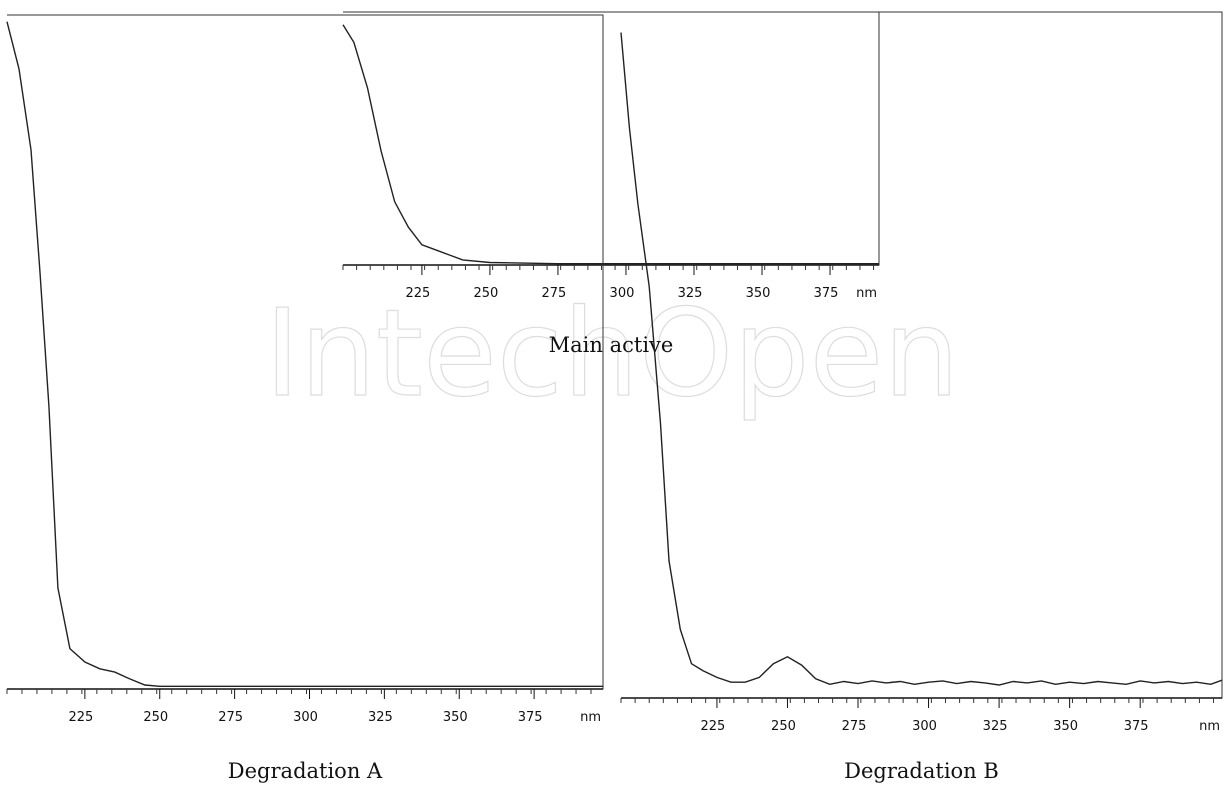  What do you see at coordinates (305, 771) in the screenshot?
I see `chart-caption: Degradation A` at bounding box center [305, 771].